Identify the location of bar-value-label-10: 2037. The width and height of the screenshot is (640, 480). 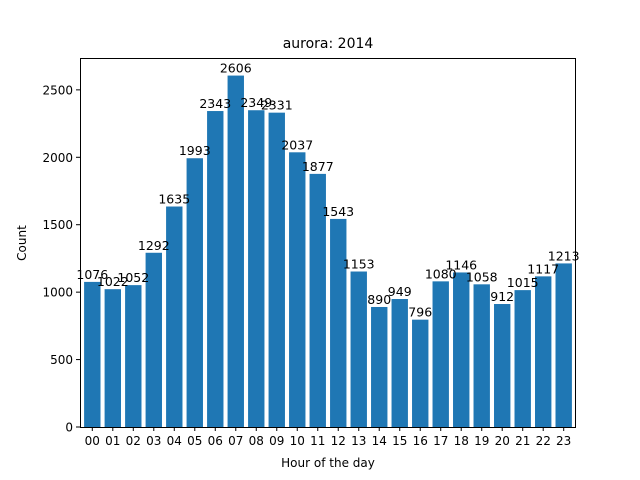
(297, 144).